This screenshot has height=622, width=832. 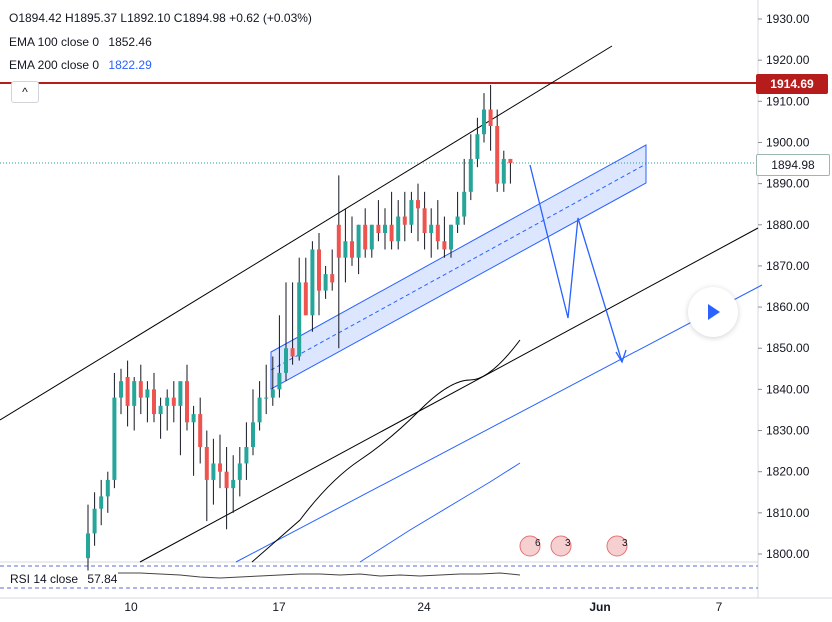 I want to click on y-tick-label: 1880.00, so click(x=788, y=225).